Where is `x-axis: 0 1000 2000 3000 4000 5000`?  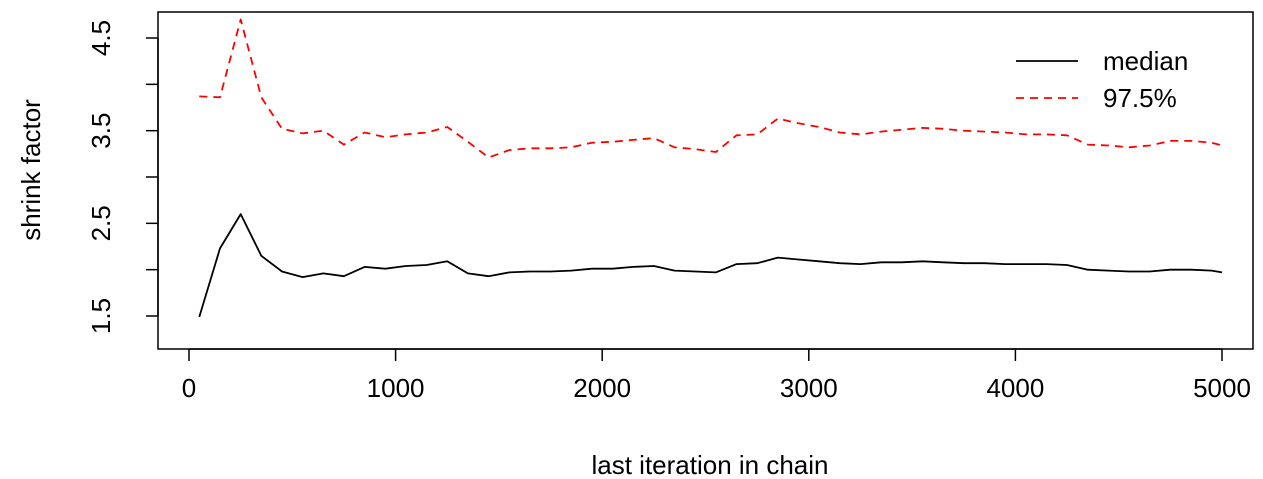 x-axis: 0 1000 2000 3000 4000 5000 is located at coordinates (716, 375).